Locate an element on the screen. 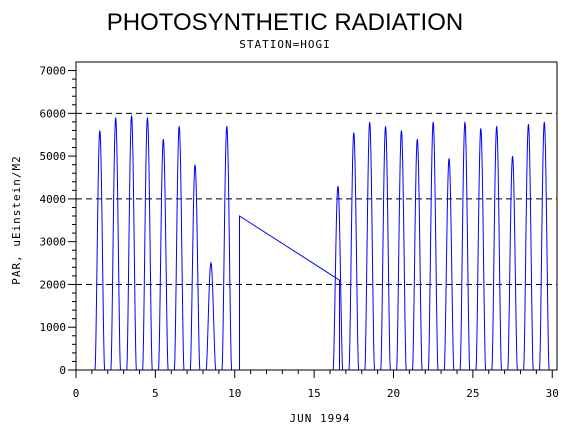 This screenshot has height=430, width=570. y-tick-label-2000: 2000 is located at coordinates (53, 284).